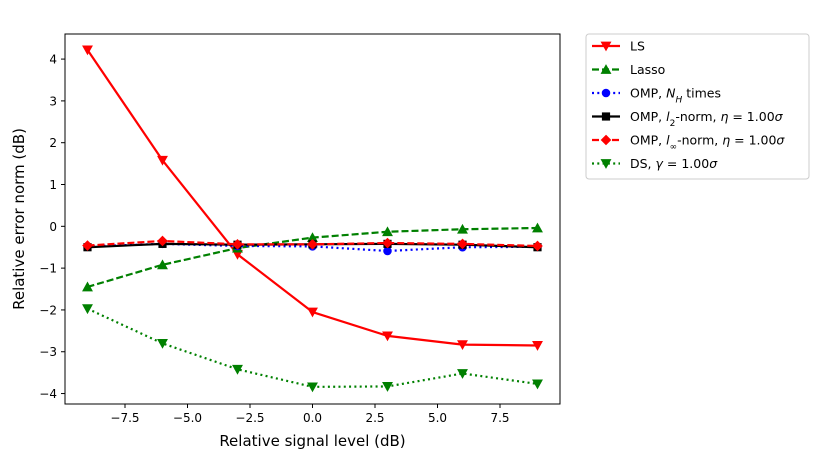 This screenshot has height=461, width=818. What do you see at coordinates (673, 124) in the screenshot?
I see `legend-label-part: 2` at bounding box center [673, 124].